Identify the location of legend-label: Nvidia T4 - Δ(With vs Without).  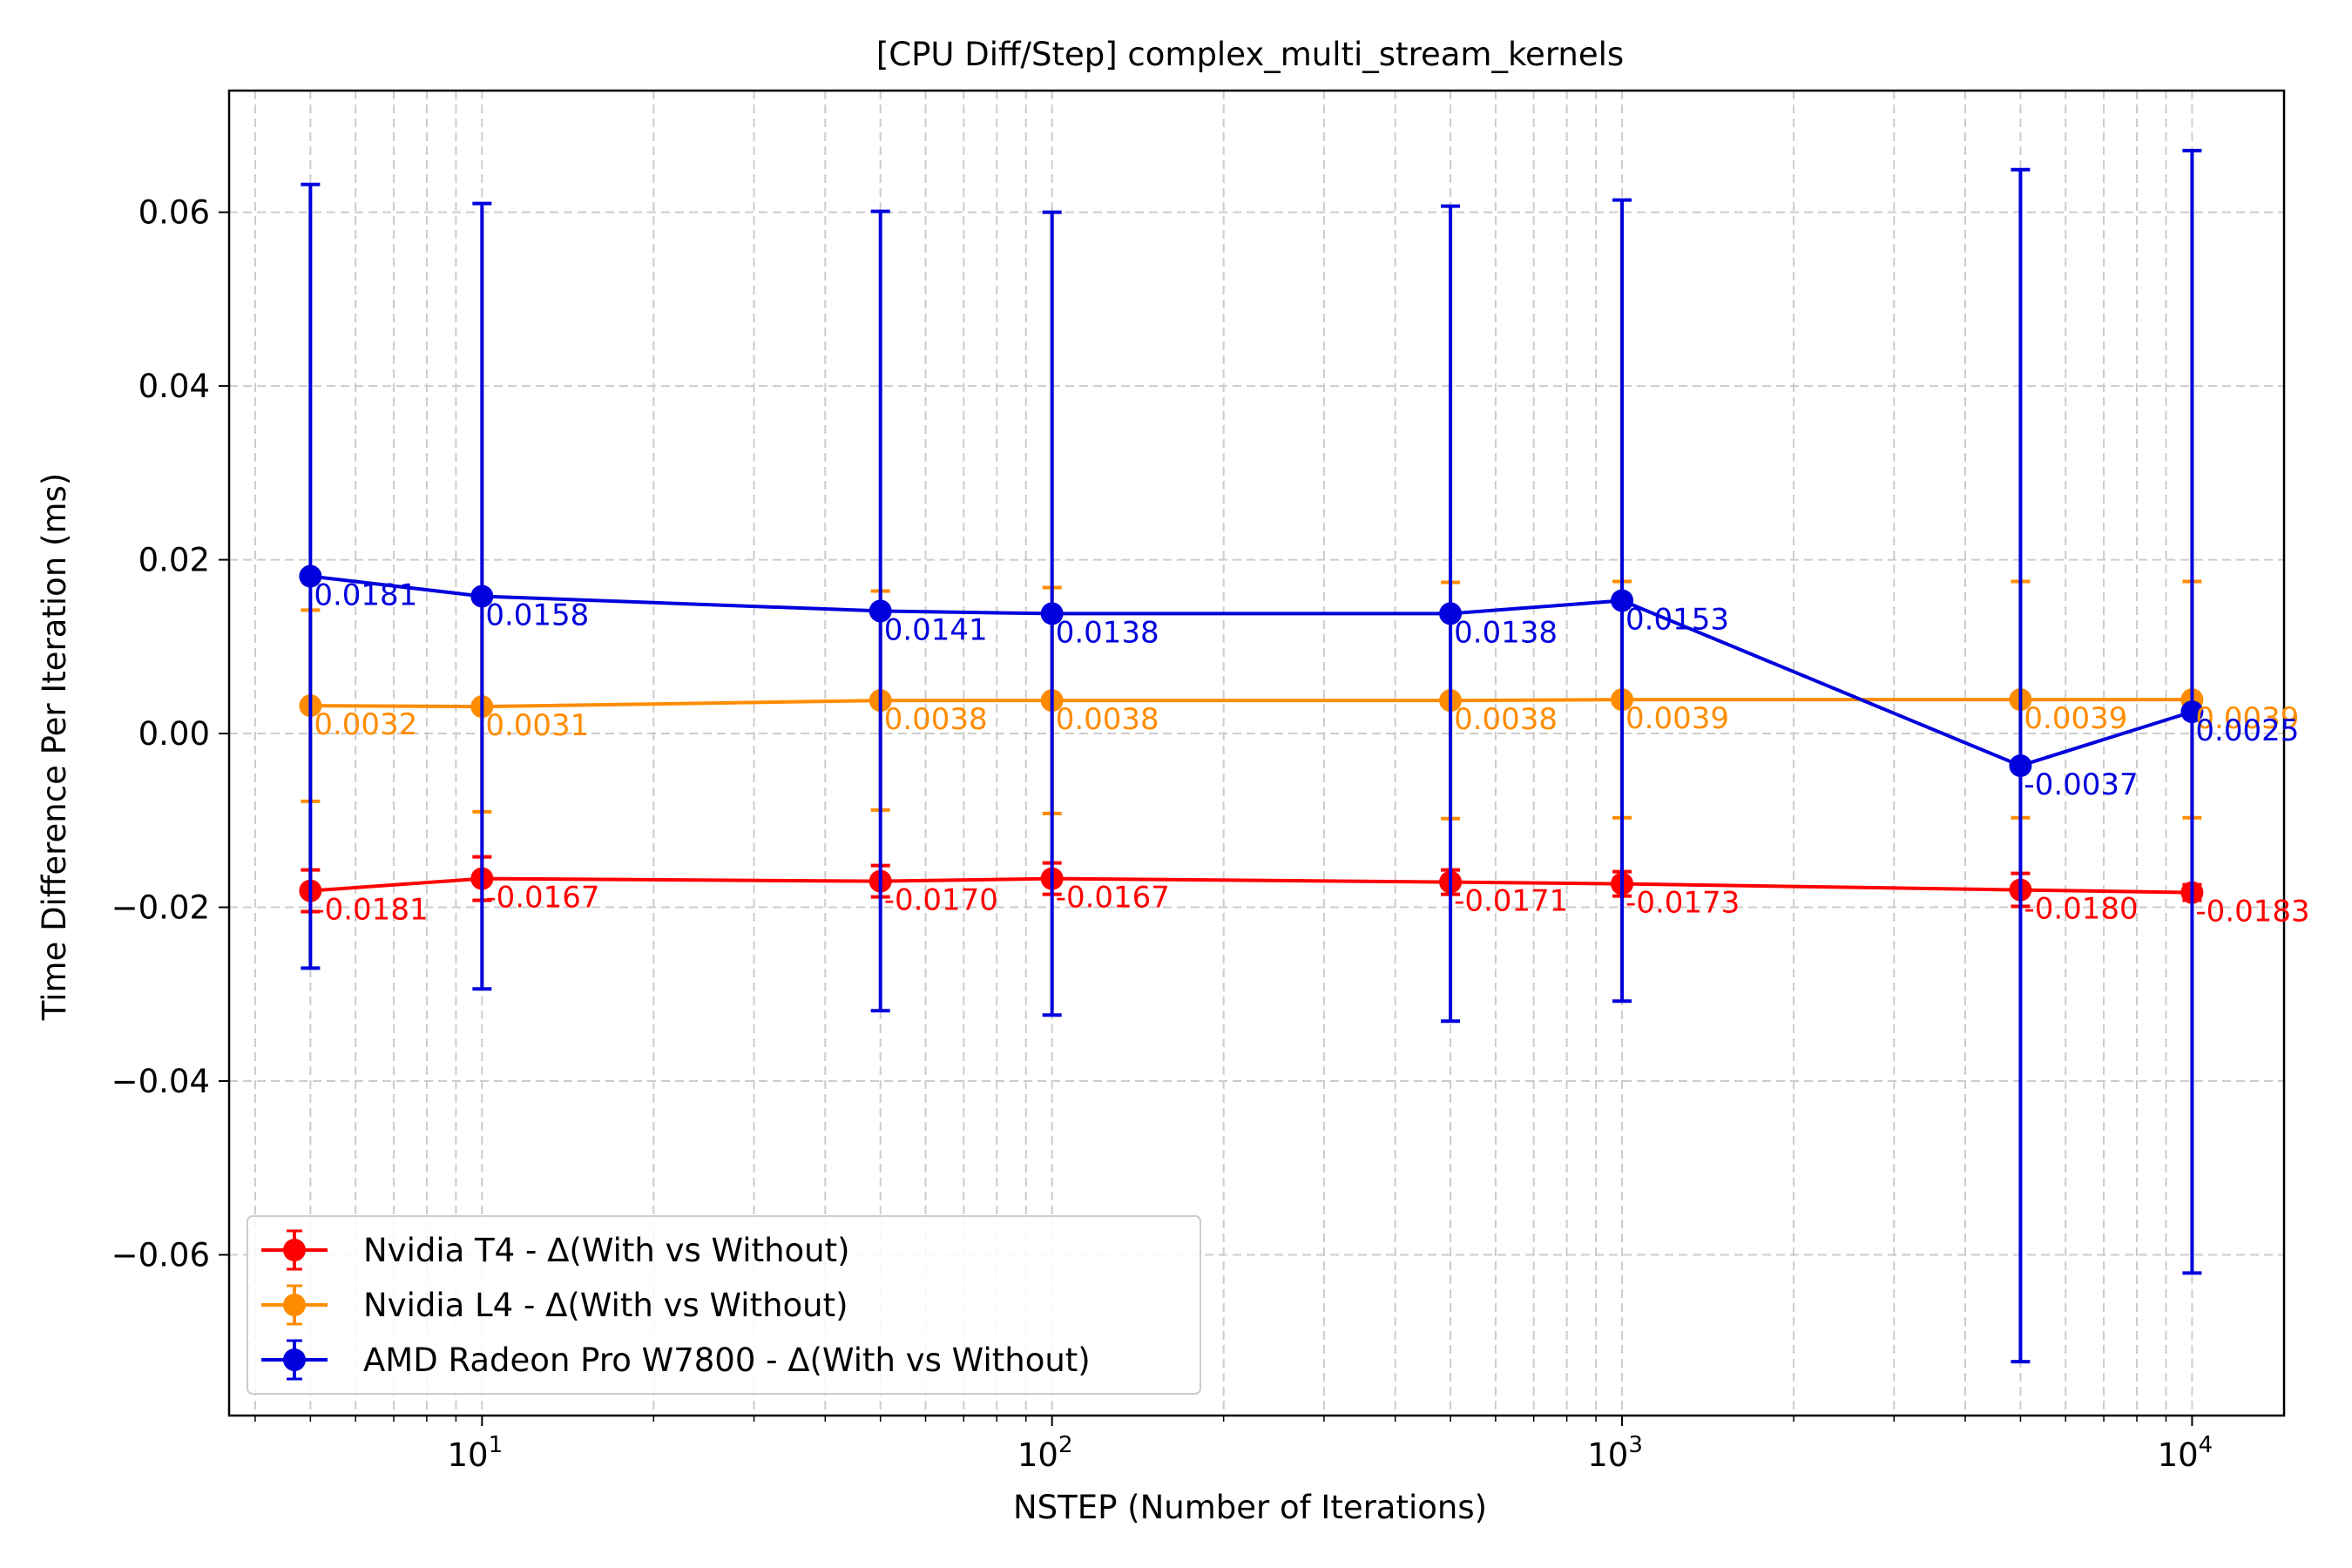
(606, 1250).